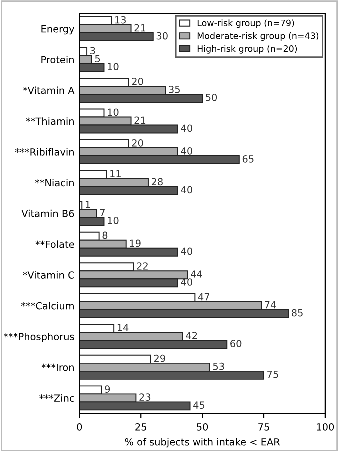  Describe the element at coordinates (264, 427) in the screenshot. I see `x-tick-label: 75` at that location.